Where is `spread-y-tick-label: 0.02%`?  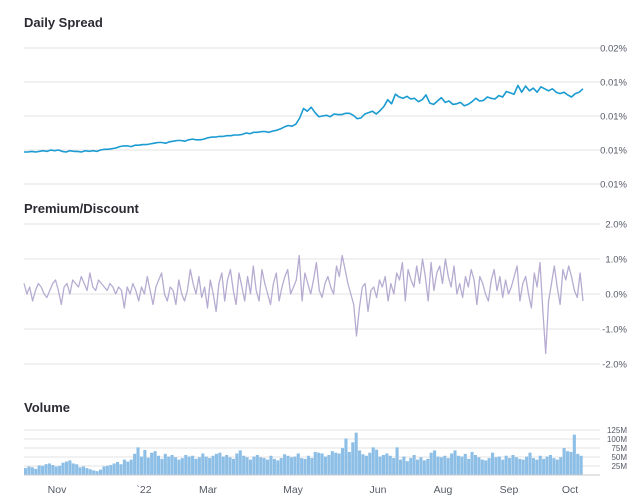 spread-y-tick-label: 0.02% is located at coordinates (613, 49).